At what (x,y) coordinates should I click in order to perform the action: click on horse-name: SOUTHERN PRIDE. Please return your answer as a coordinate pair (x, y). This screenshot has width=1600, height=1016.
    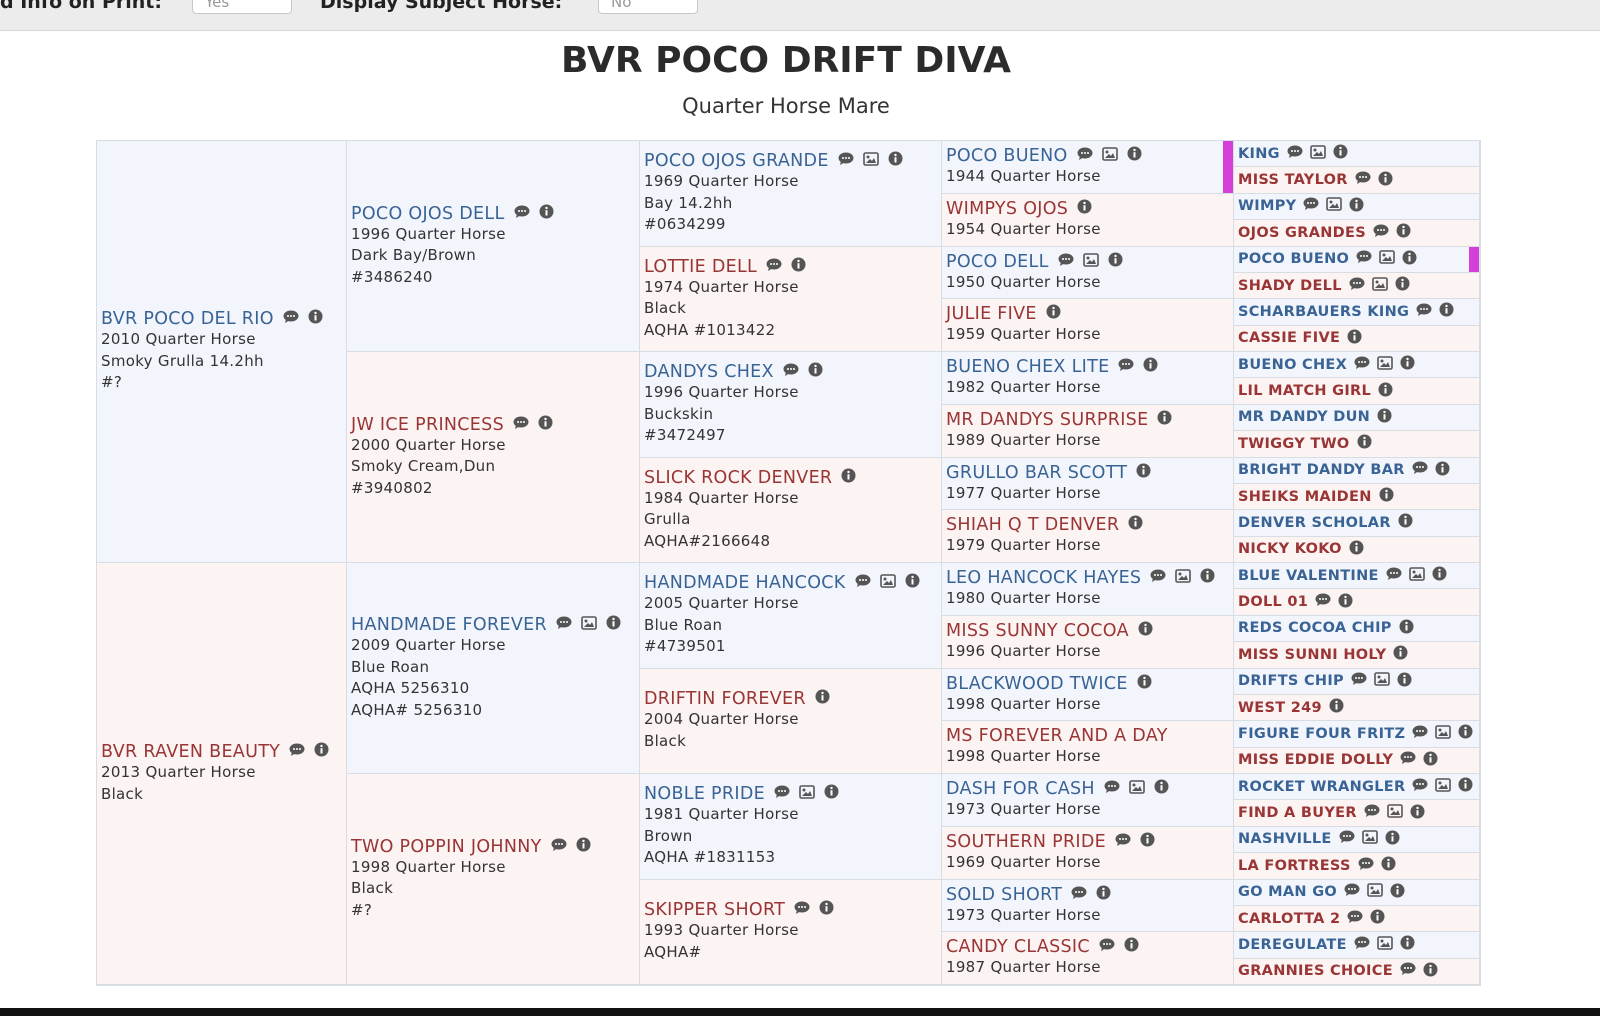
    Looking at the image, I should click on (1026, 841).